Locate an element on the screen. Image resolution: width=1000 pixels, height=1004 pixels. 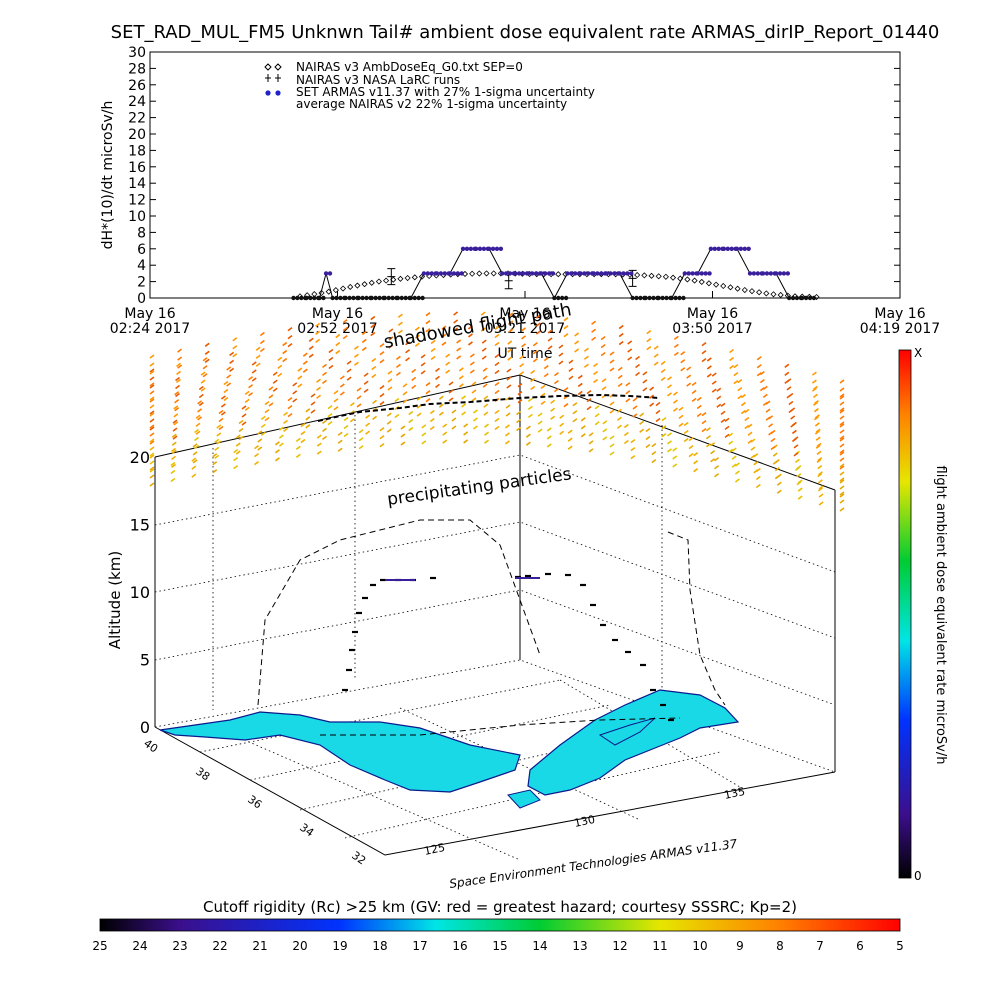
y-tick-label: 0 is located at coordinates (141, 299).